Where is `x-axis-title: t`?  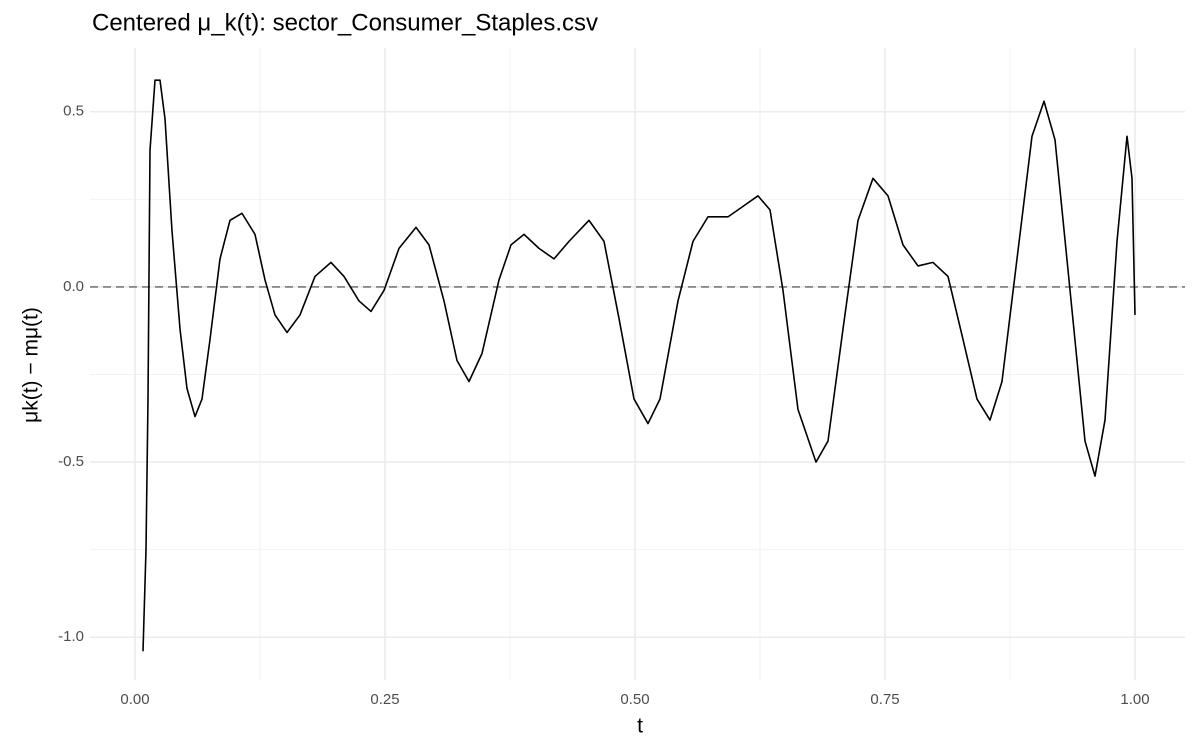
x-axis-title: t is located at coordinates (640, 726).